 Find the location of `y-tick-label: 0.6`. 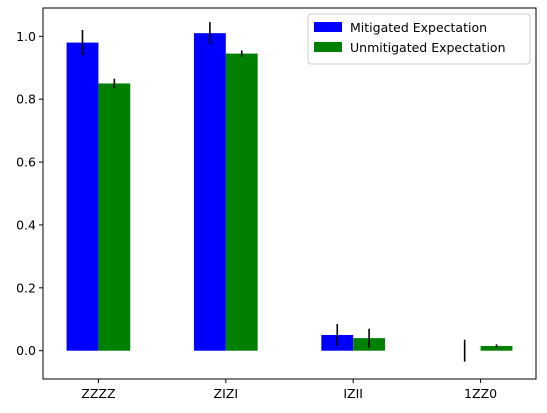

y-tick-label: 0.6 is located at coordinates (26, 162).